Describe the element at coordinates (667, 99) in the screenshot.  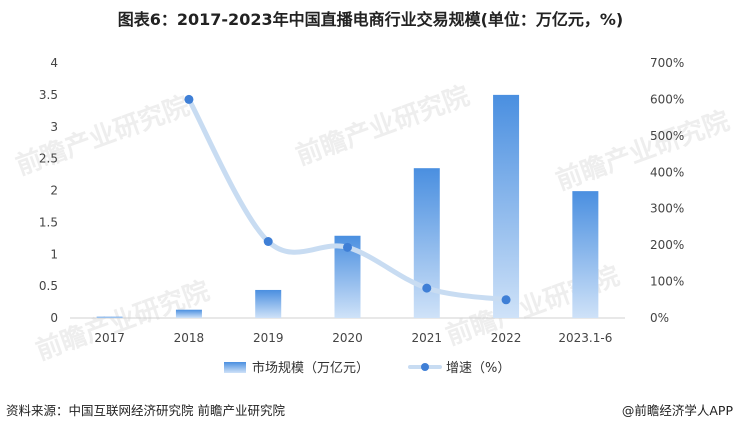
I see `y-right-tick-label: 600%` at that location.